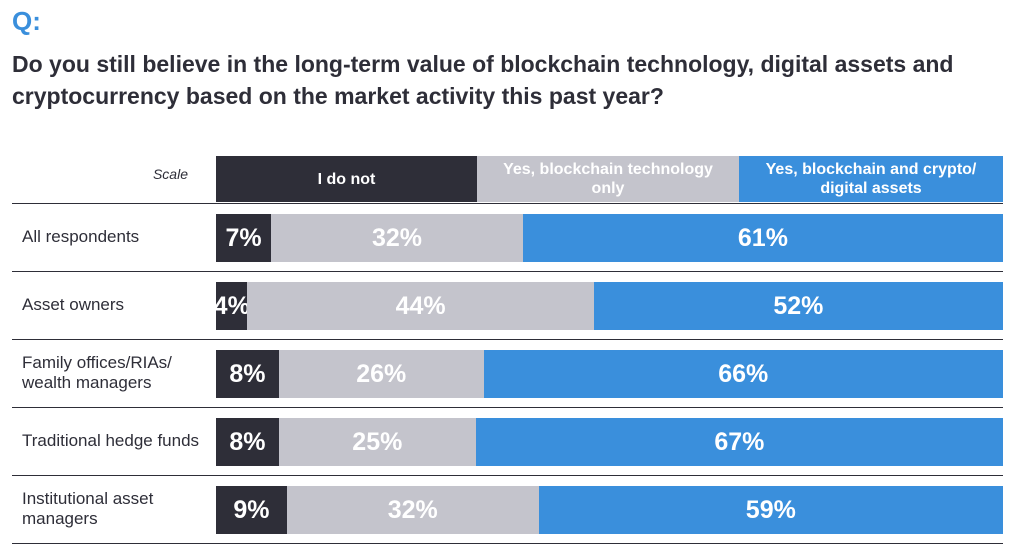 The image size is (1024, 560). Describe the element at coordinates (244, 238) in the screenshot. I see `bar-segment-not: 7%` at that location.